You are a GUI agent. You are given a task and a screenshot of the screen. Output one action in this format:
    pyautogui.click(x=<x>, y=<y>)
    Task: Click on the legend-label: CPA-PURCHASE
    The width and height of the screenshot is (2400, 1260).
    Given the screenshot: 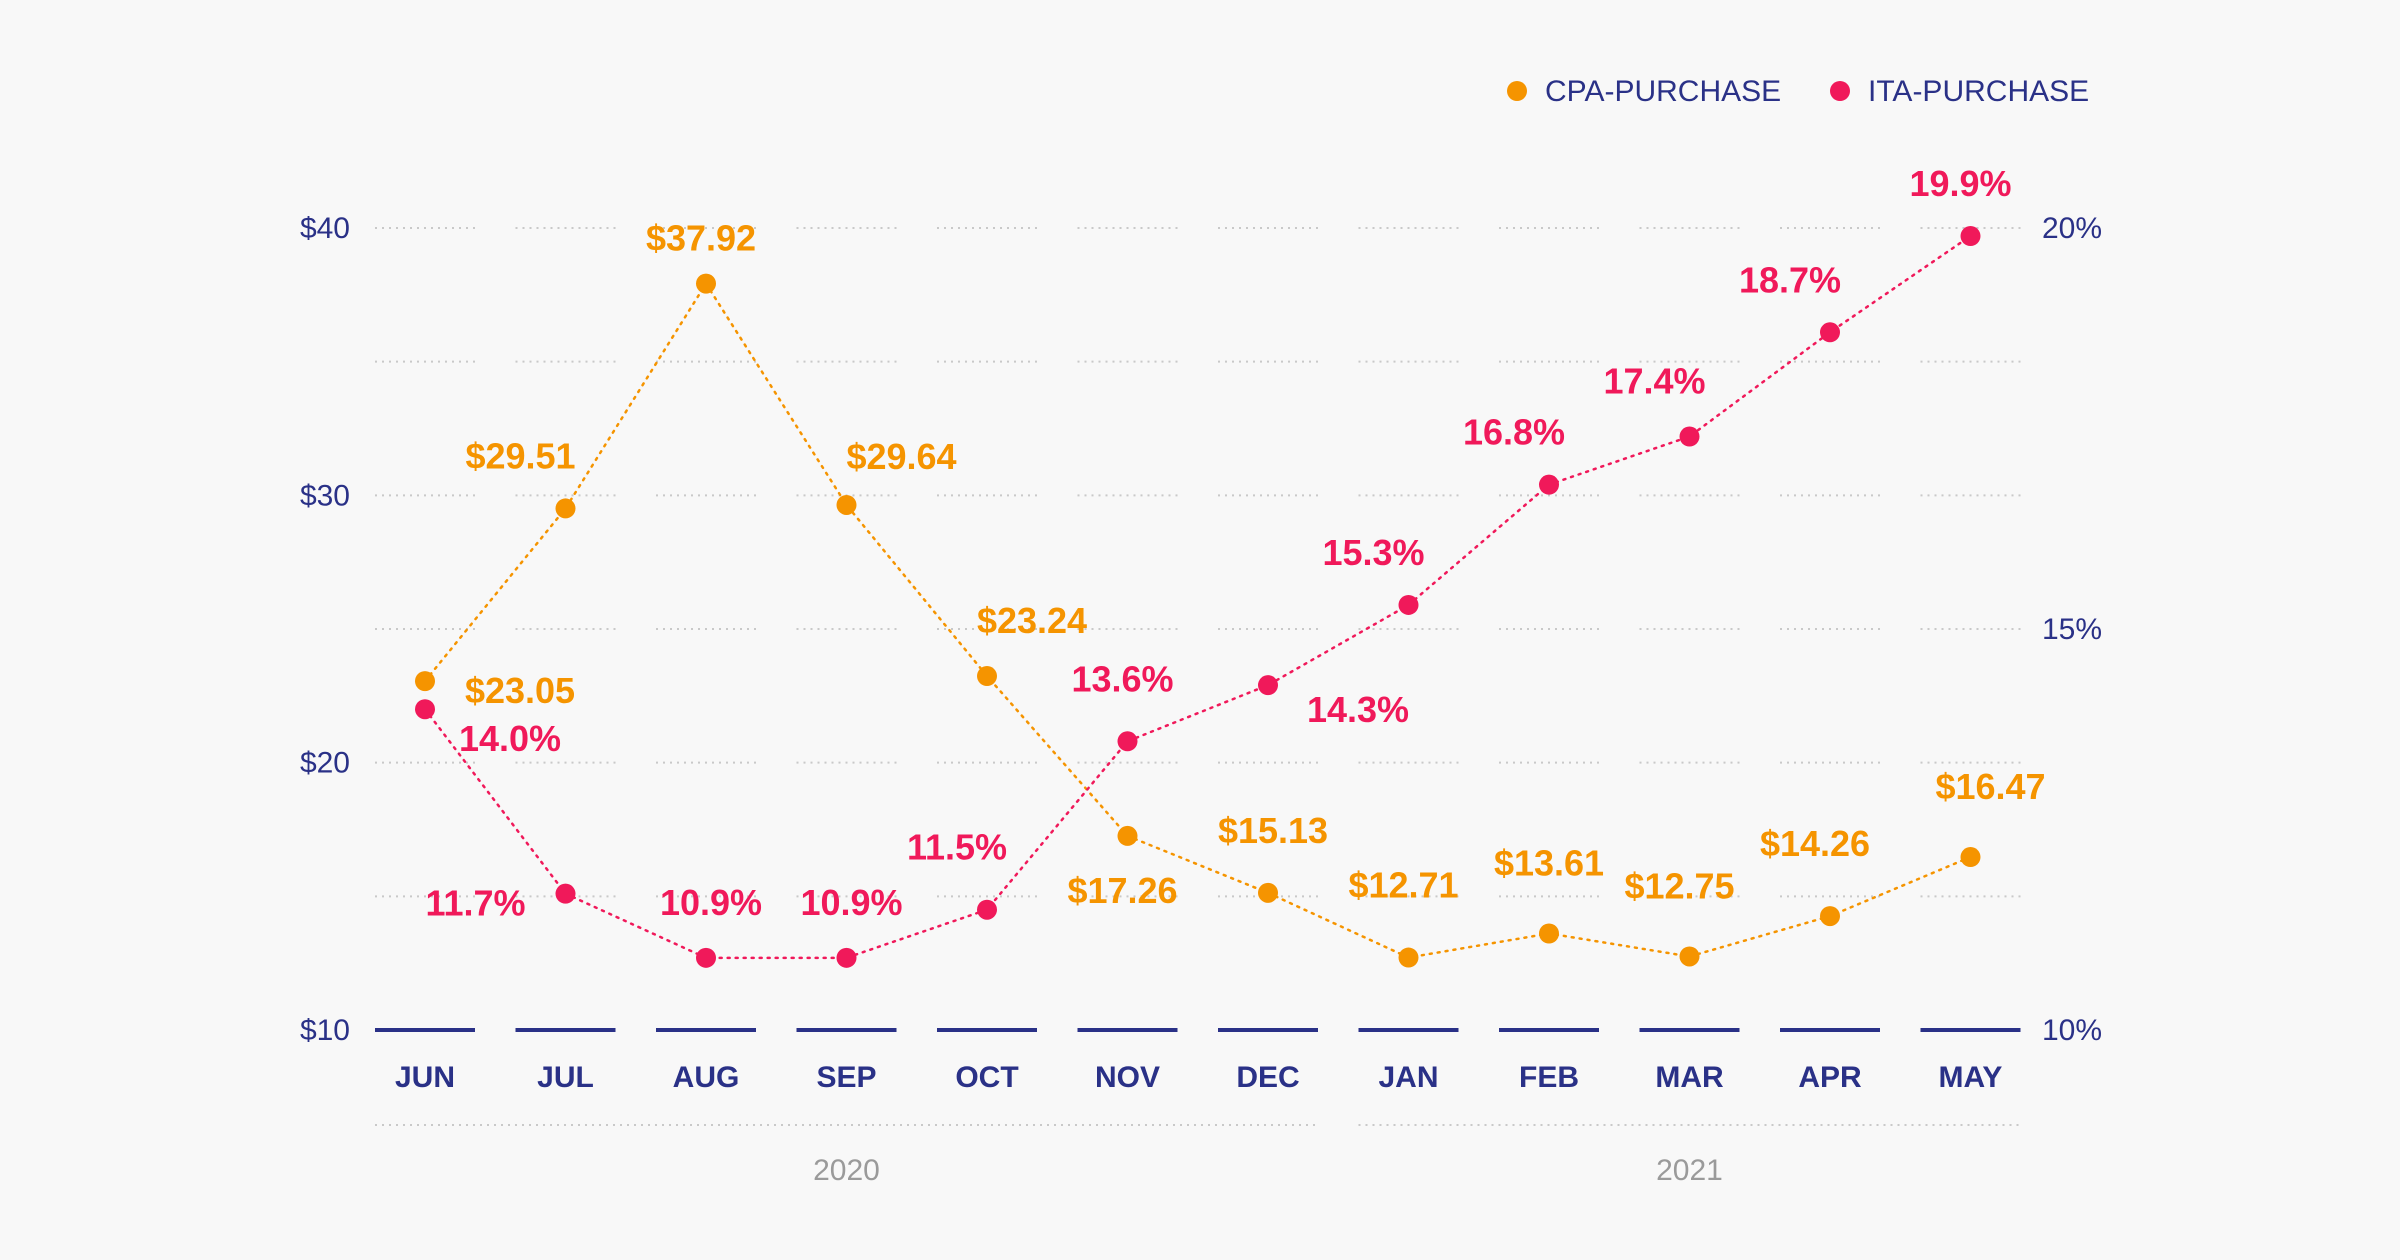 What is the action you would take?
    pyautogui.click(x=1663, y=91)
    